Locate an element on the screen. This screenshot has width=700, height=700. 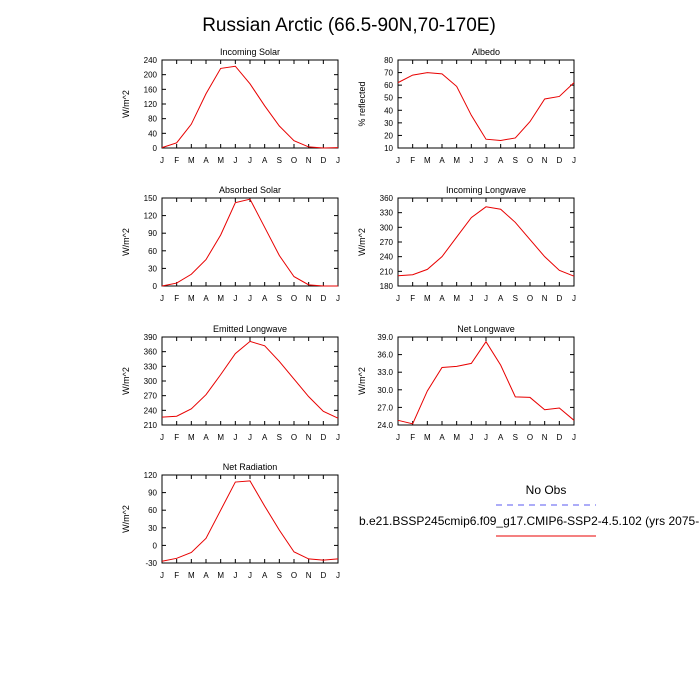
y-tick-label: 70 is located at coordinates (388, 73).